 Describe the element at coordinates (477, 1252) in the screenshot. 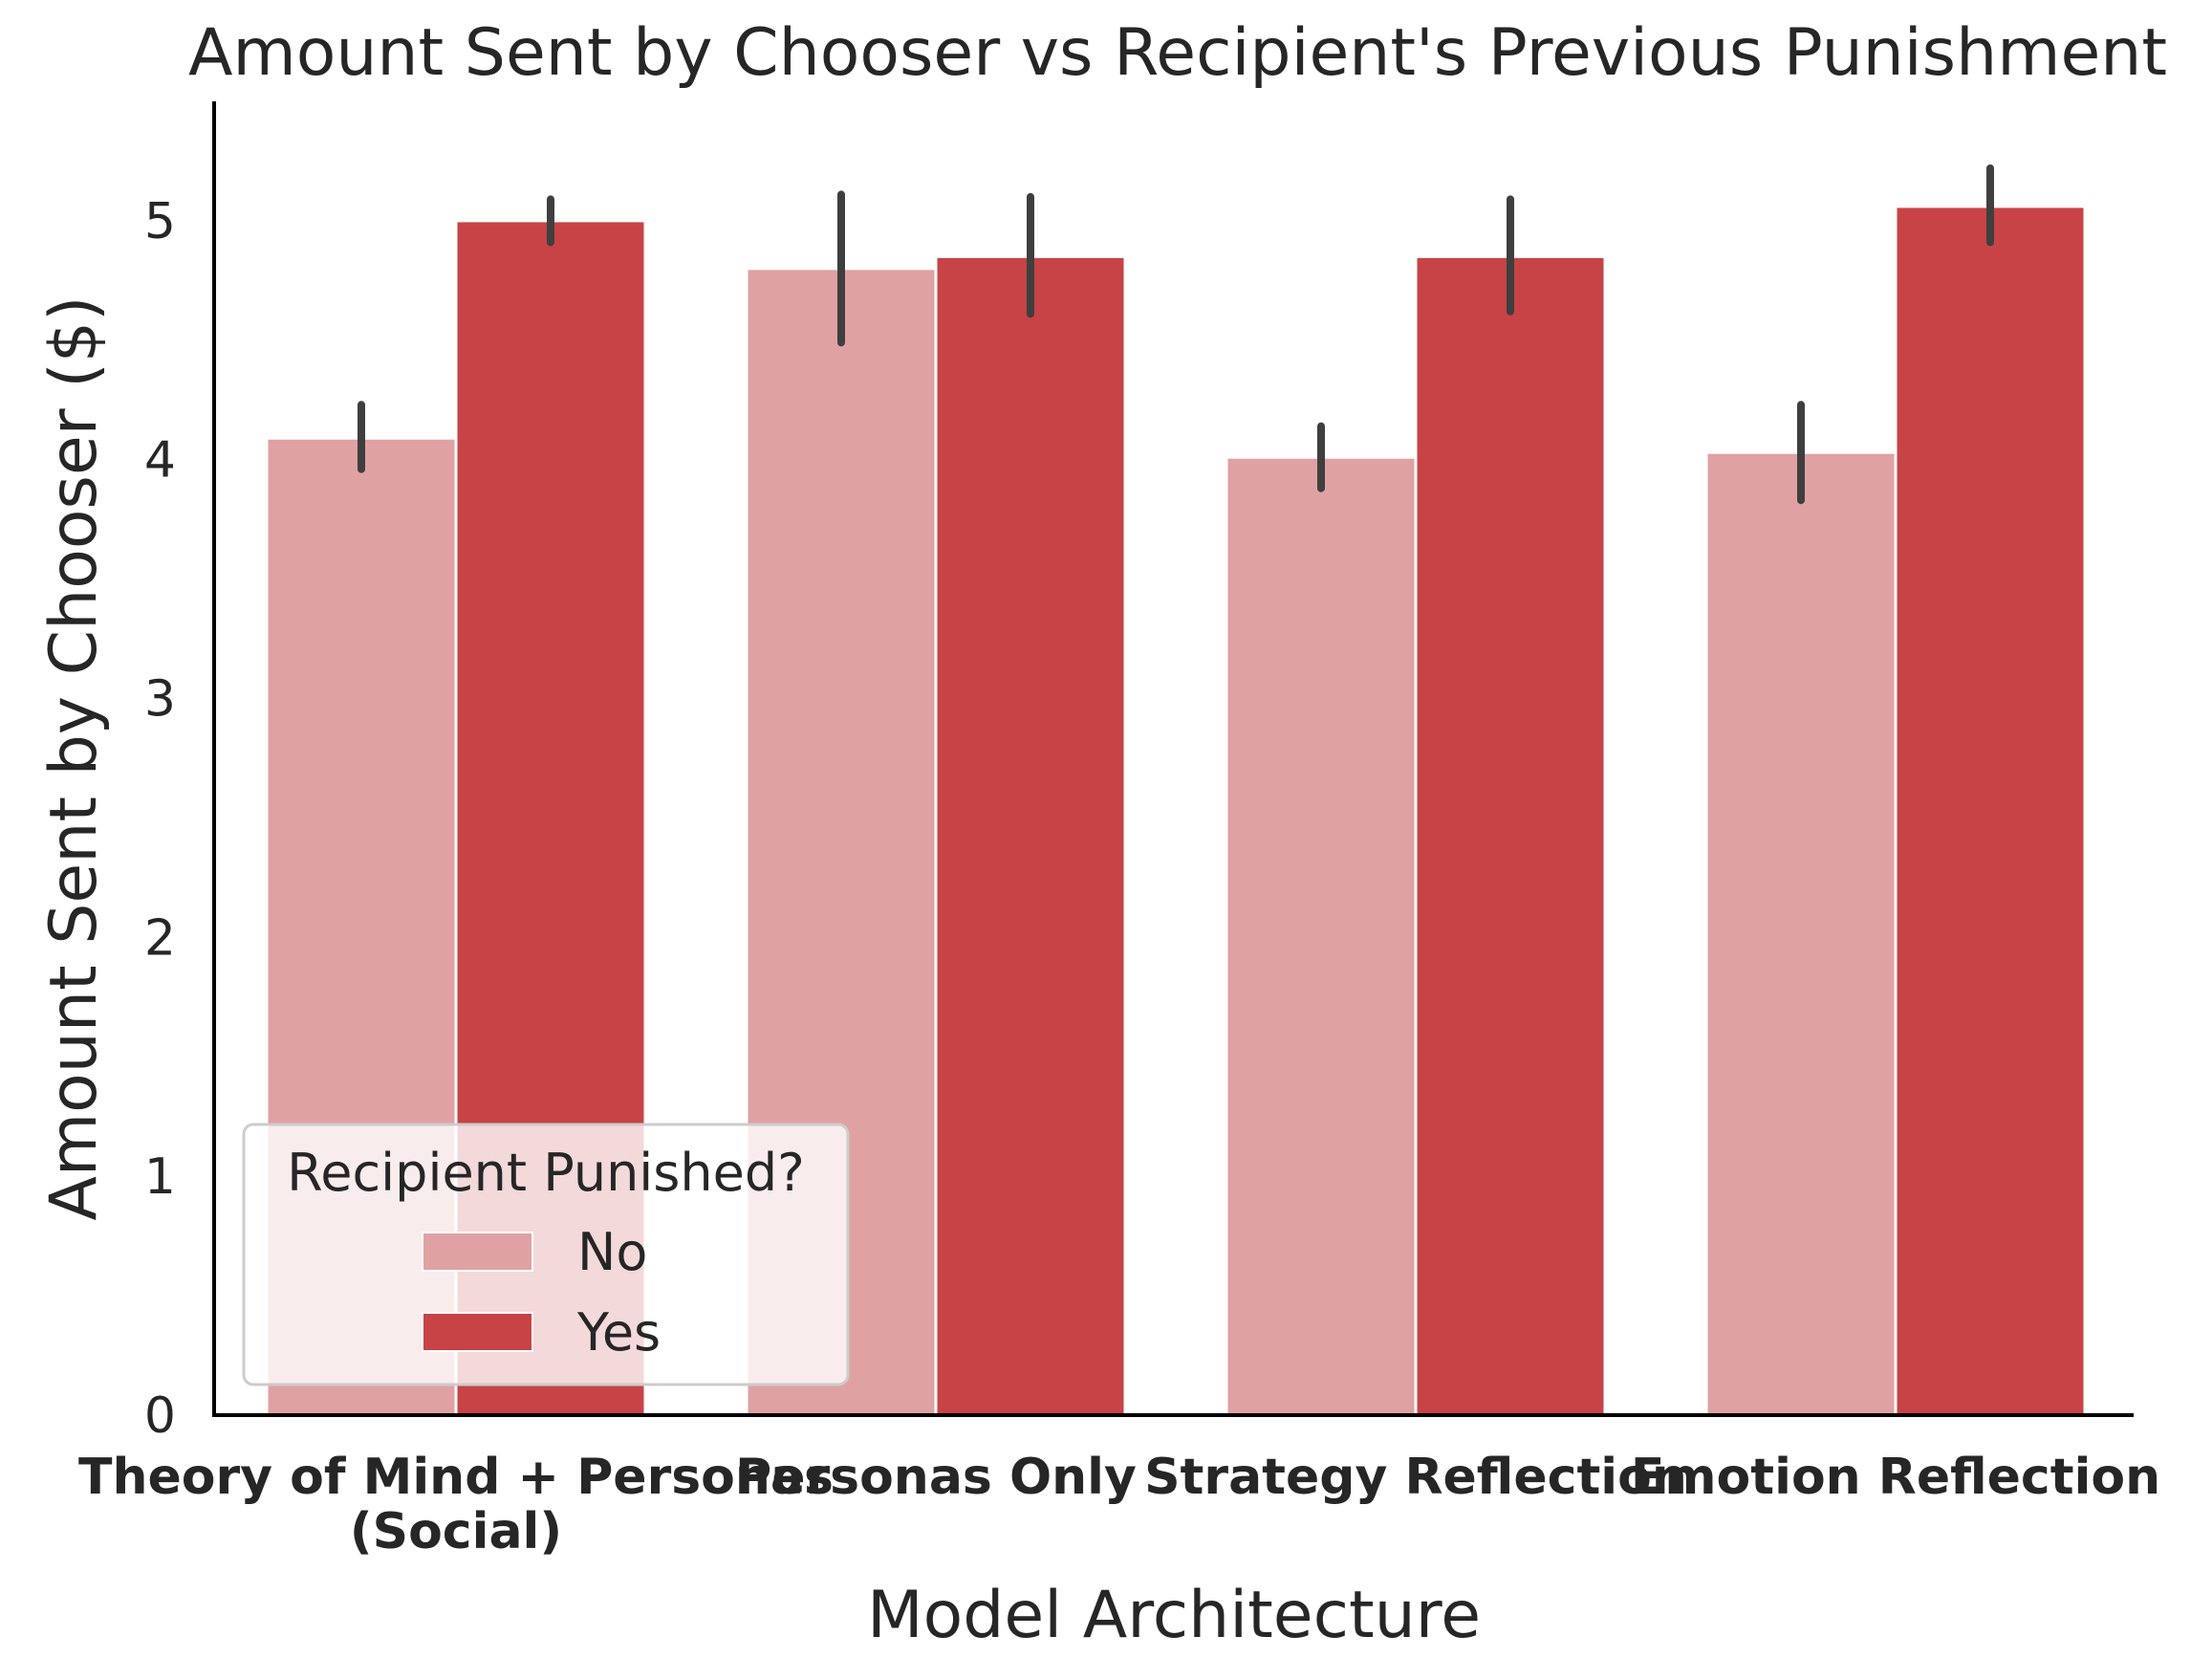

I see `legend-swatch-no` at that location.